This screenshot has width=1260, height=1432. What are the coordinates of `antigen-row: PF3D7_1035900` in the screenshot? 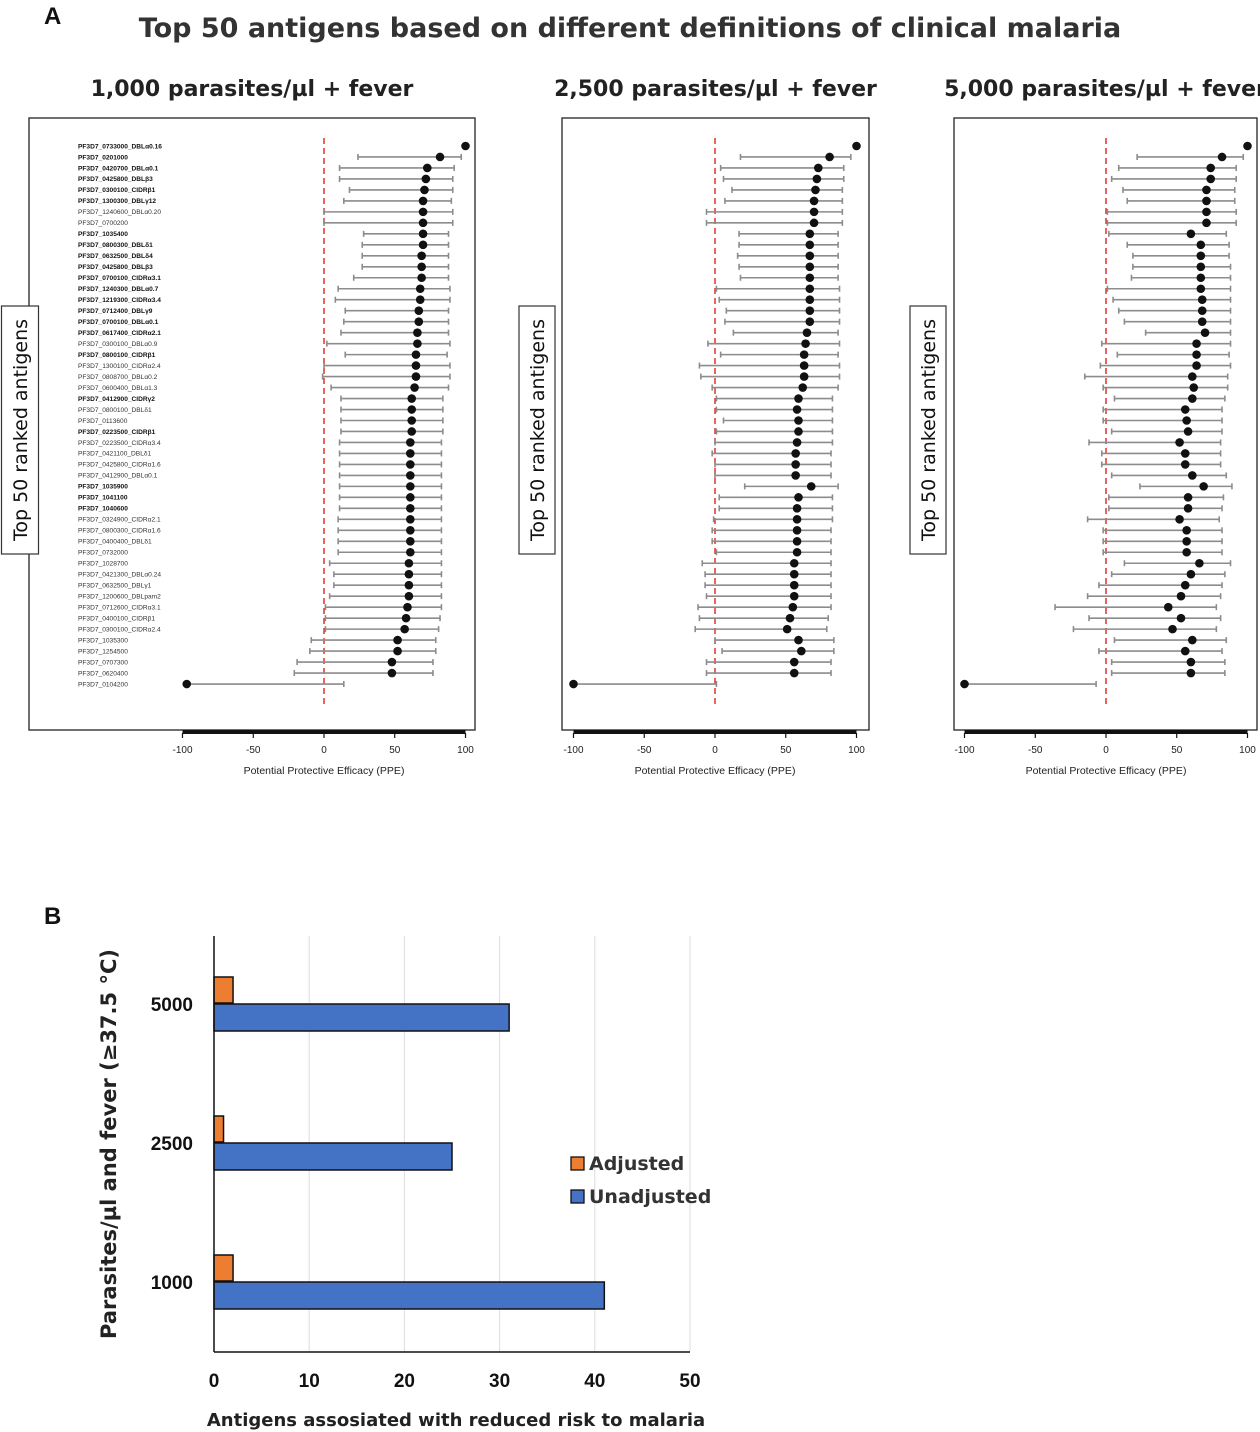 It's located at (260, 486).